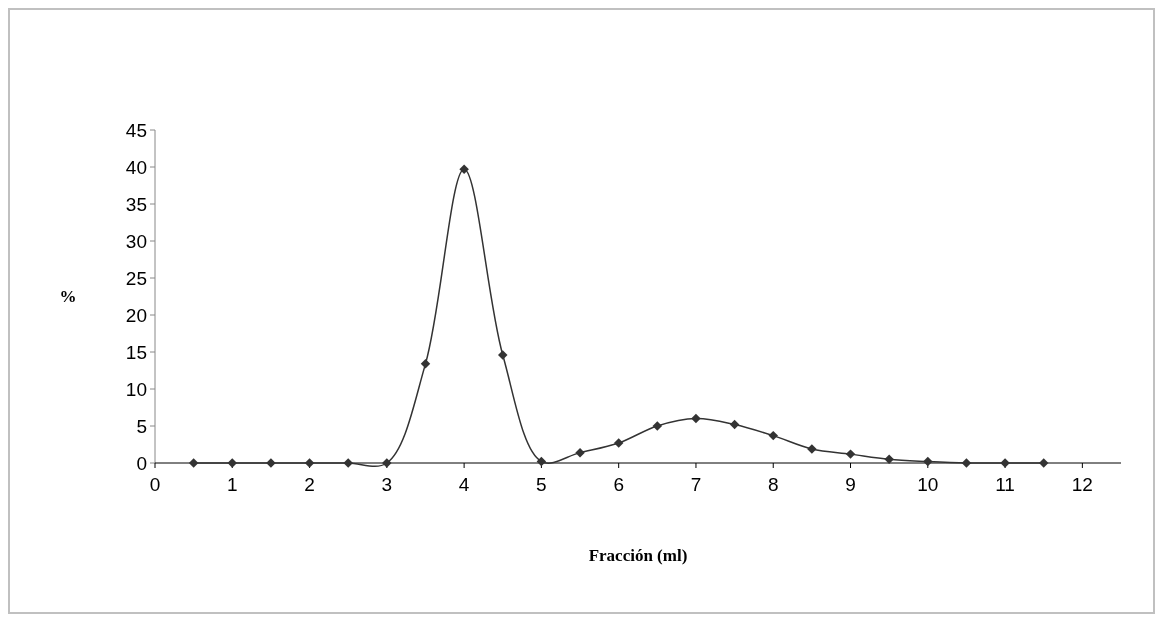  I want to click on x-tick-label: 1, so click(232, 484).